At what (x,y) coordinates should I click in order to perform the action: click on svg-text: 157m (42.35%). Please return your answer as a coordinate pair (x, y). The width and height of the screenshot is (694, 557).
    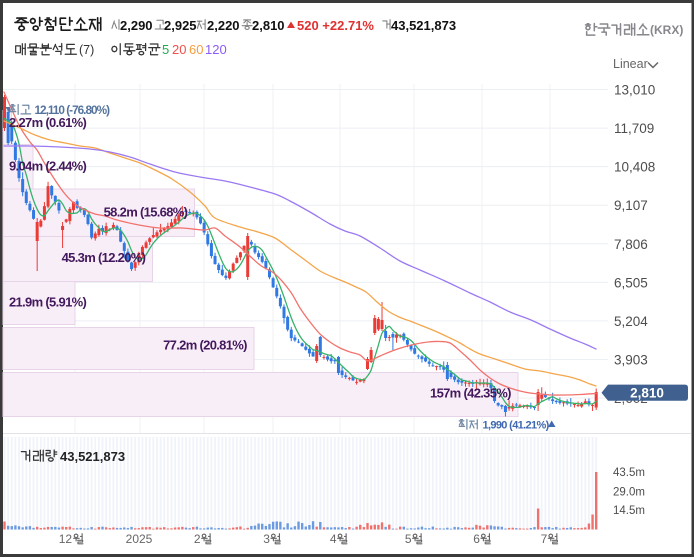
    Looking at the image, I should click on (470, 393).